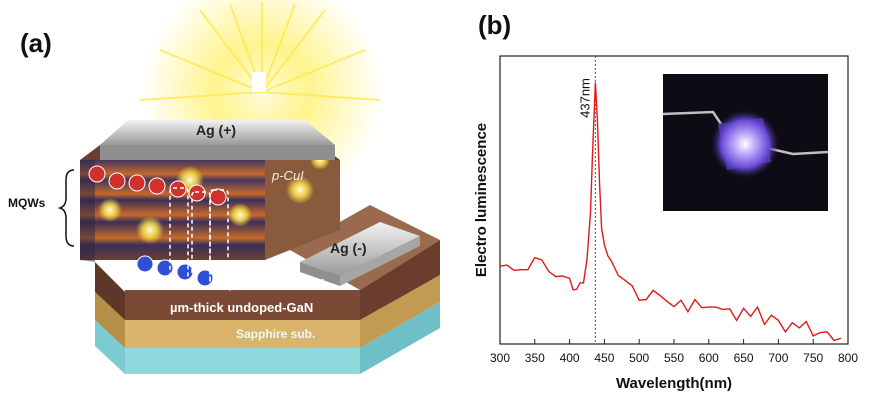 Image resolution: width=874 pixels, height=408 pixels. Describe the element at coordinates (744, 358) in the screenshot. I see `x-tick-label: 650` at that location.